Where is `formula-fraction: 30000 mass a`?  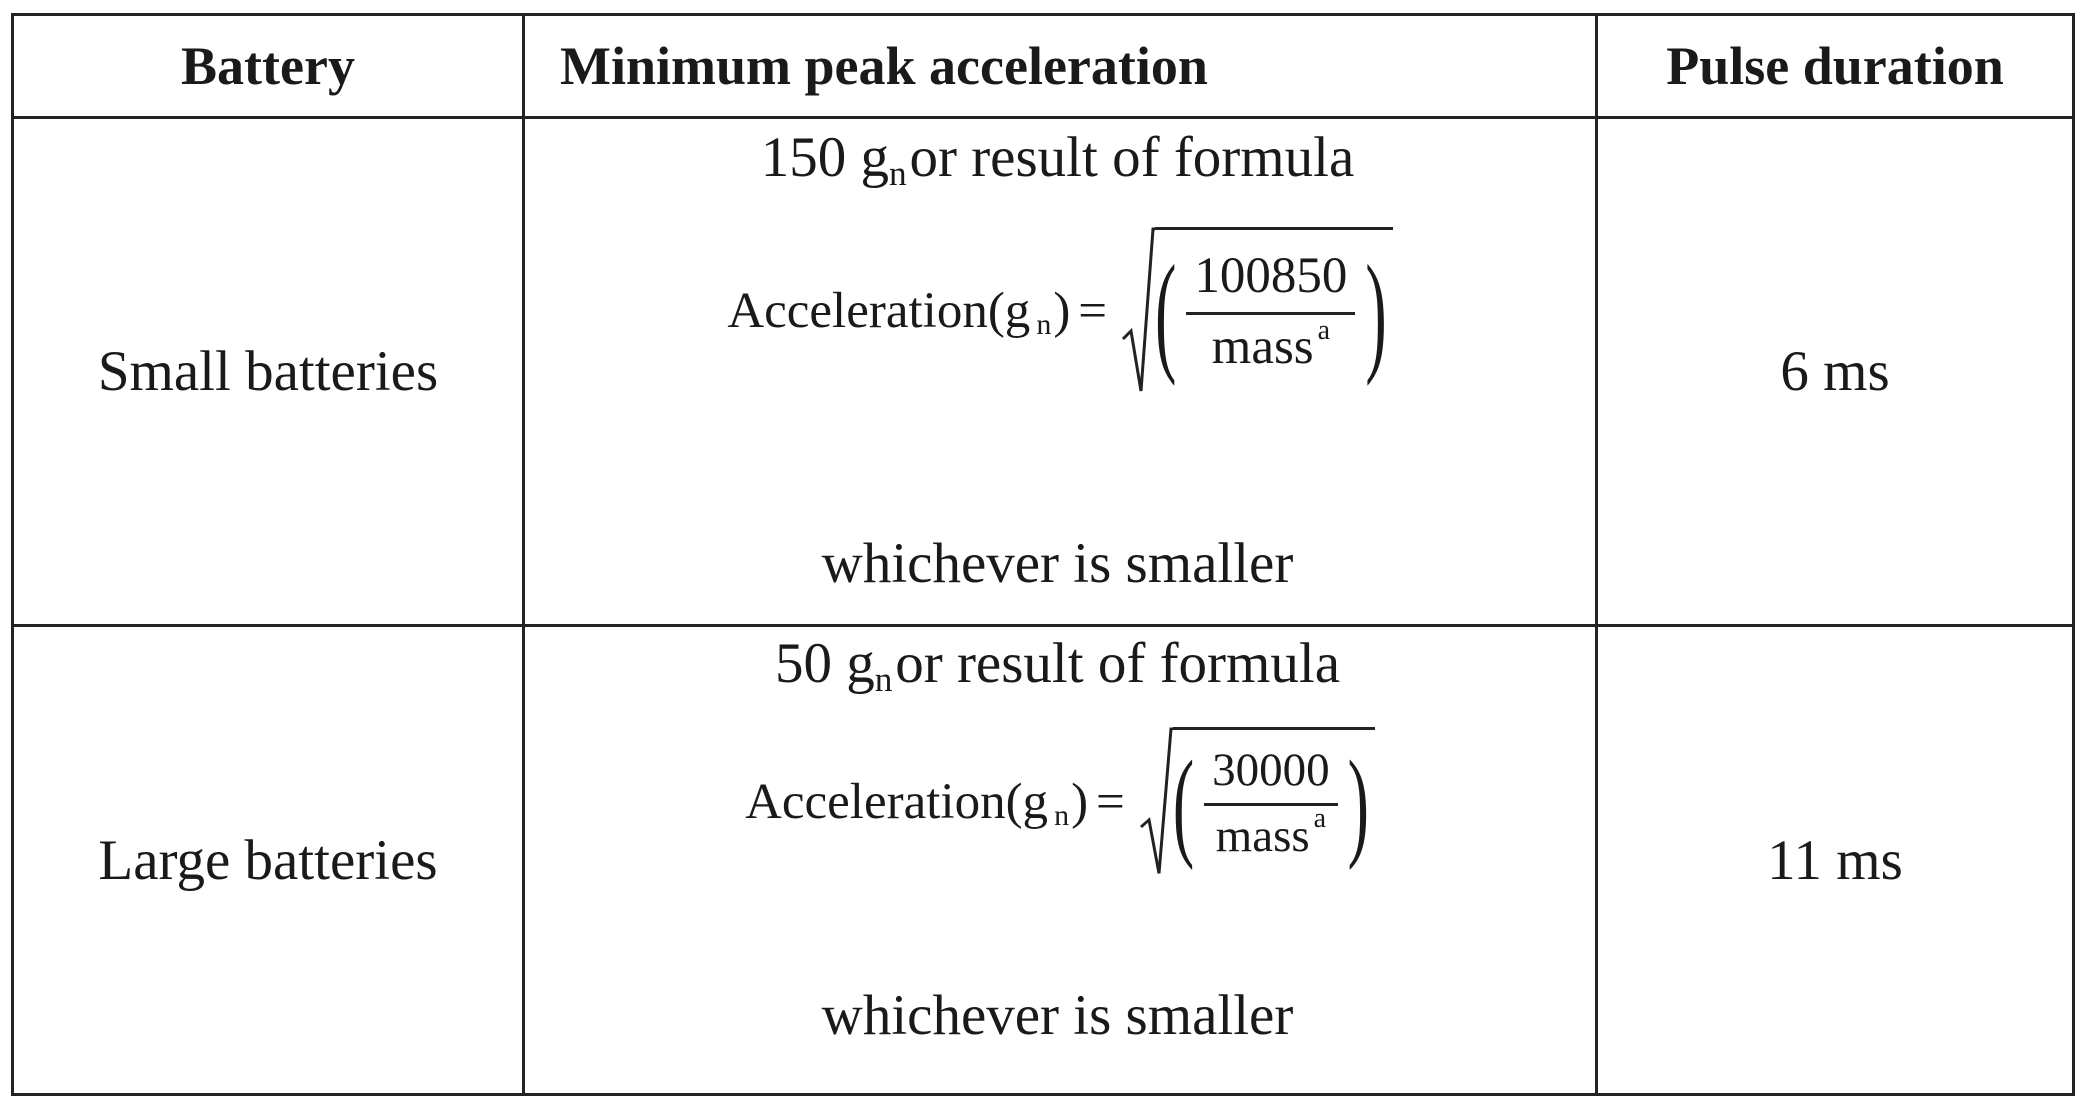 formula-fraction: 30000 mass a is located at coordinates (1271, 803).